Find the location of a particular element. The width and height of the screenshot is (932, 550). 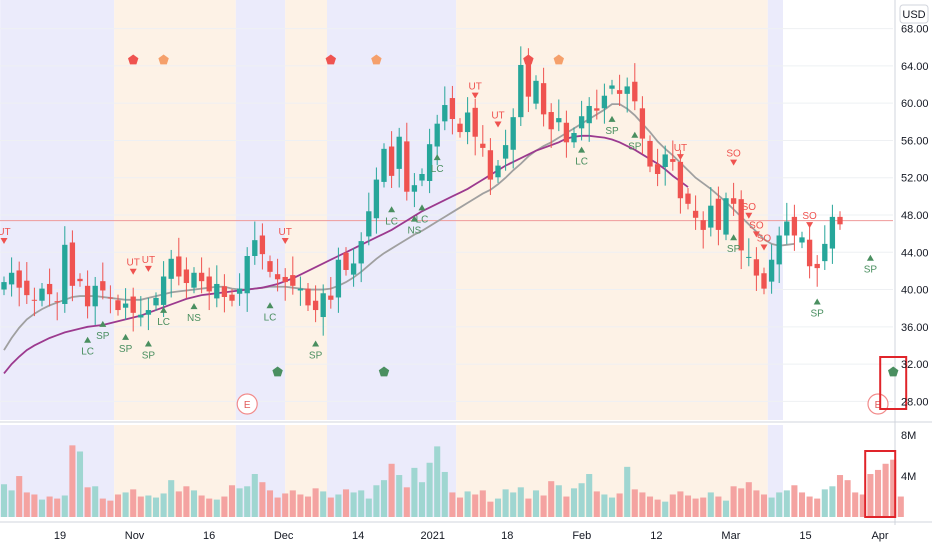

earnings-marker is located at coordinates (247, 404).